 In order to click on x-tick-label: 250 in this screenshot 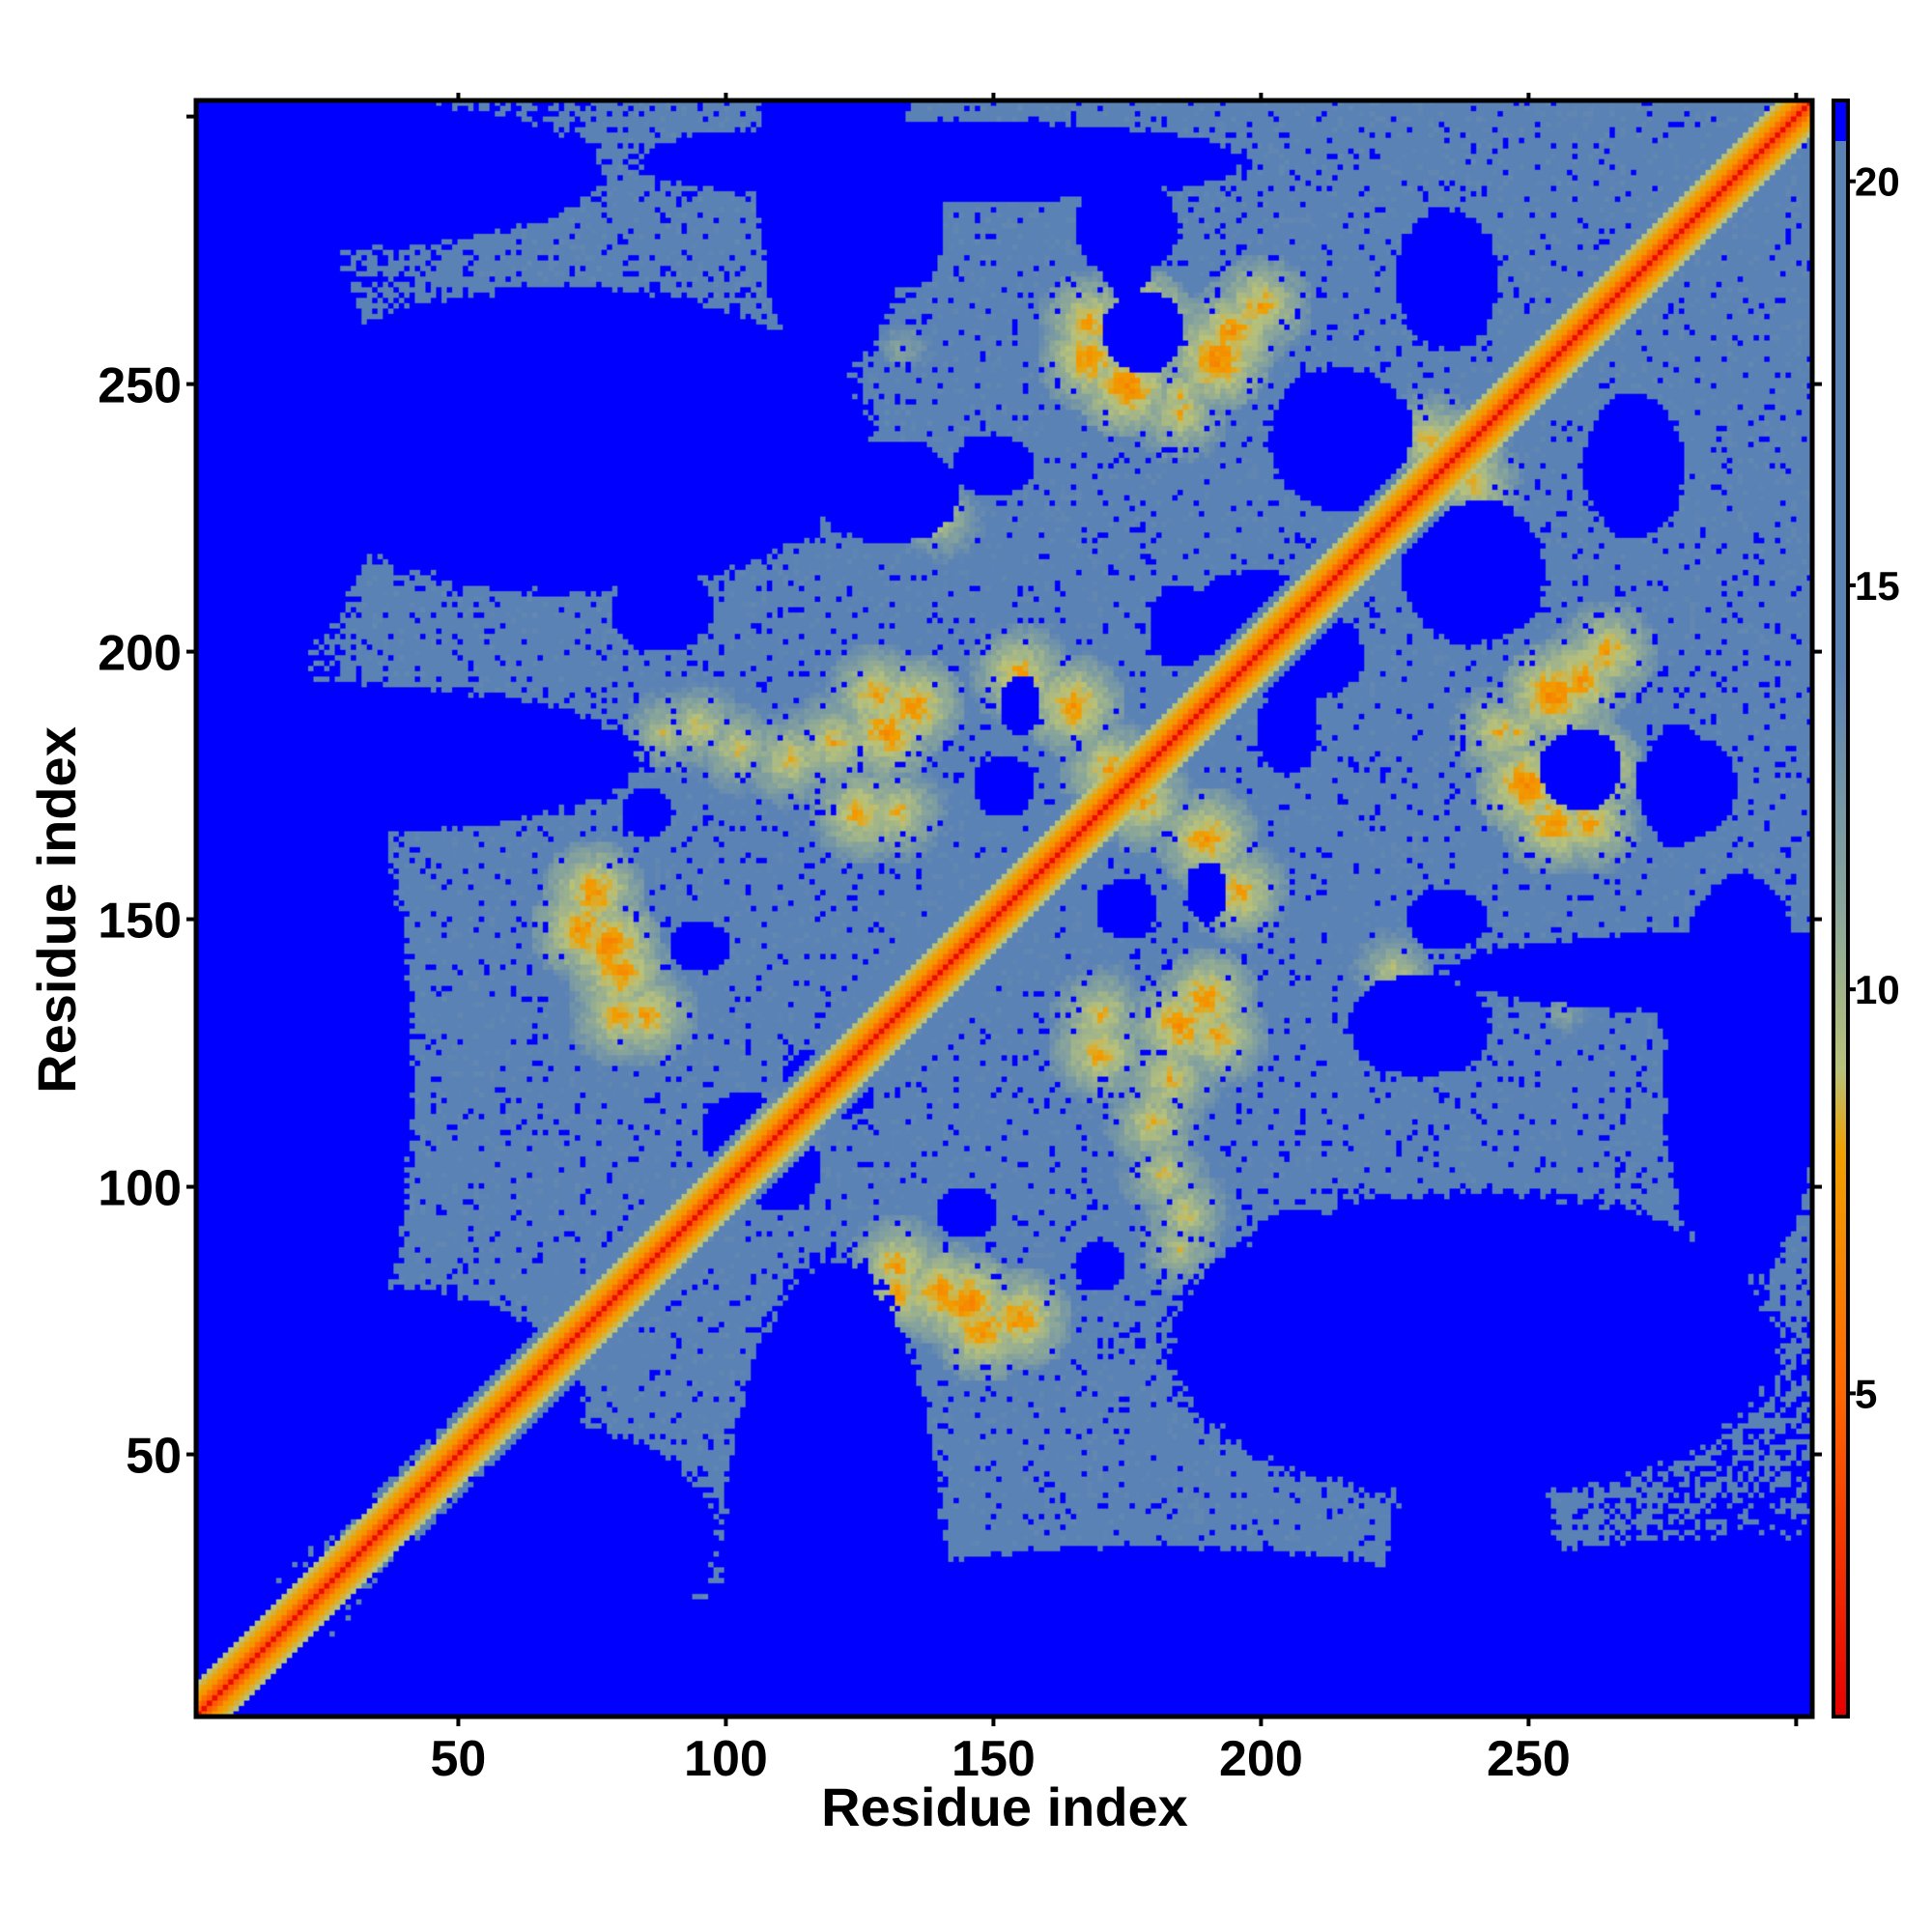, I will do `click(1529, 1759)`.